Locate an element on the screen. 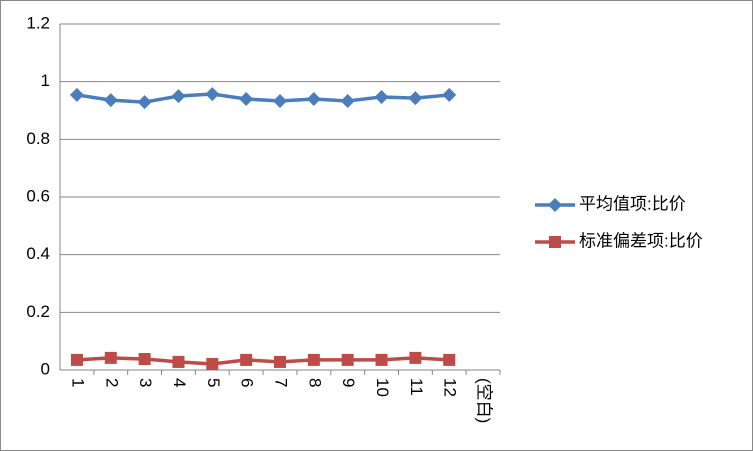  y-tick-label: 1.2 is located at coordinates (38, 22).